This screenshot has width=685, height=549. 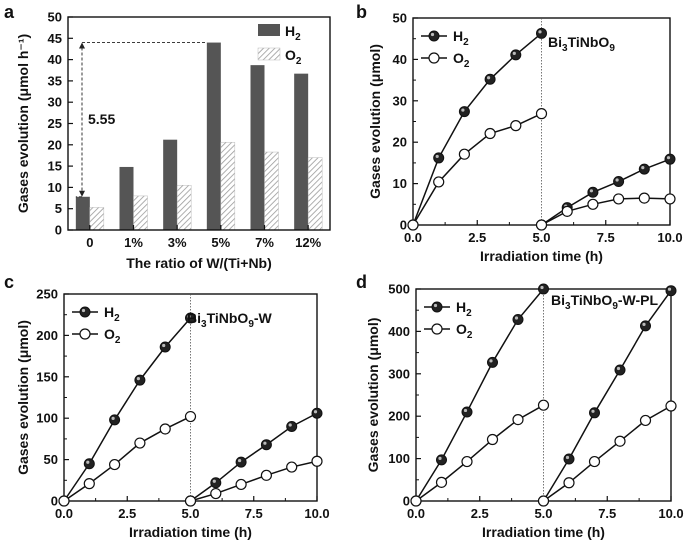 What do you see at coordinates (58, 208) in the screenshot?
I see `y-tick-label: 5` at bounding box center [58, 208].